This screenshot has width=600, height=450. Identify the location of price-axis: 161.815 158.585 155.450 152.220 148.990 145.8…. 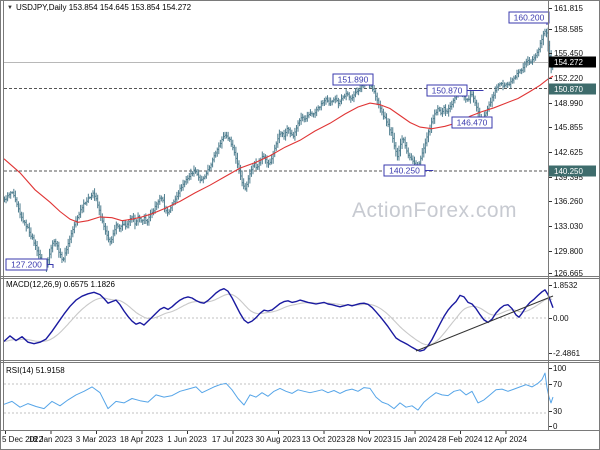
(572, 217).